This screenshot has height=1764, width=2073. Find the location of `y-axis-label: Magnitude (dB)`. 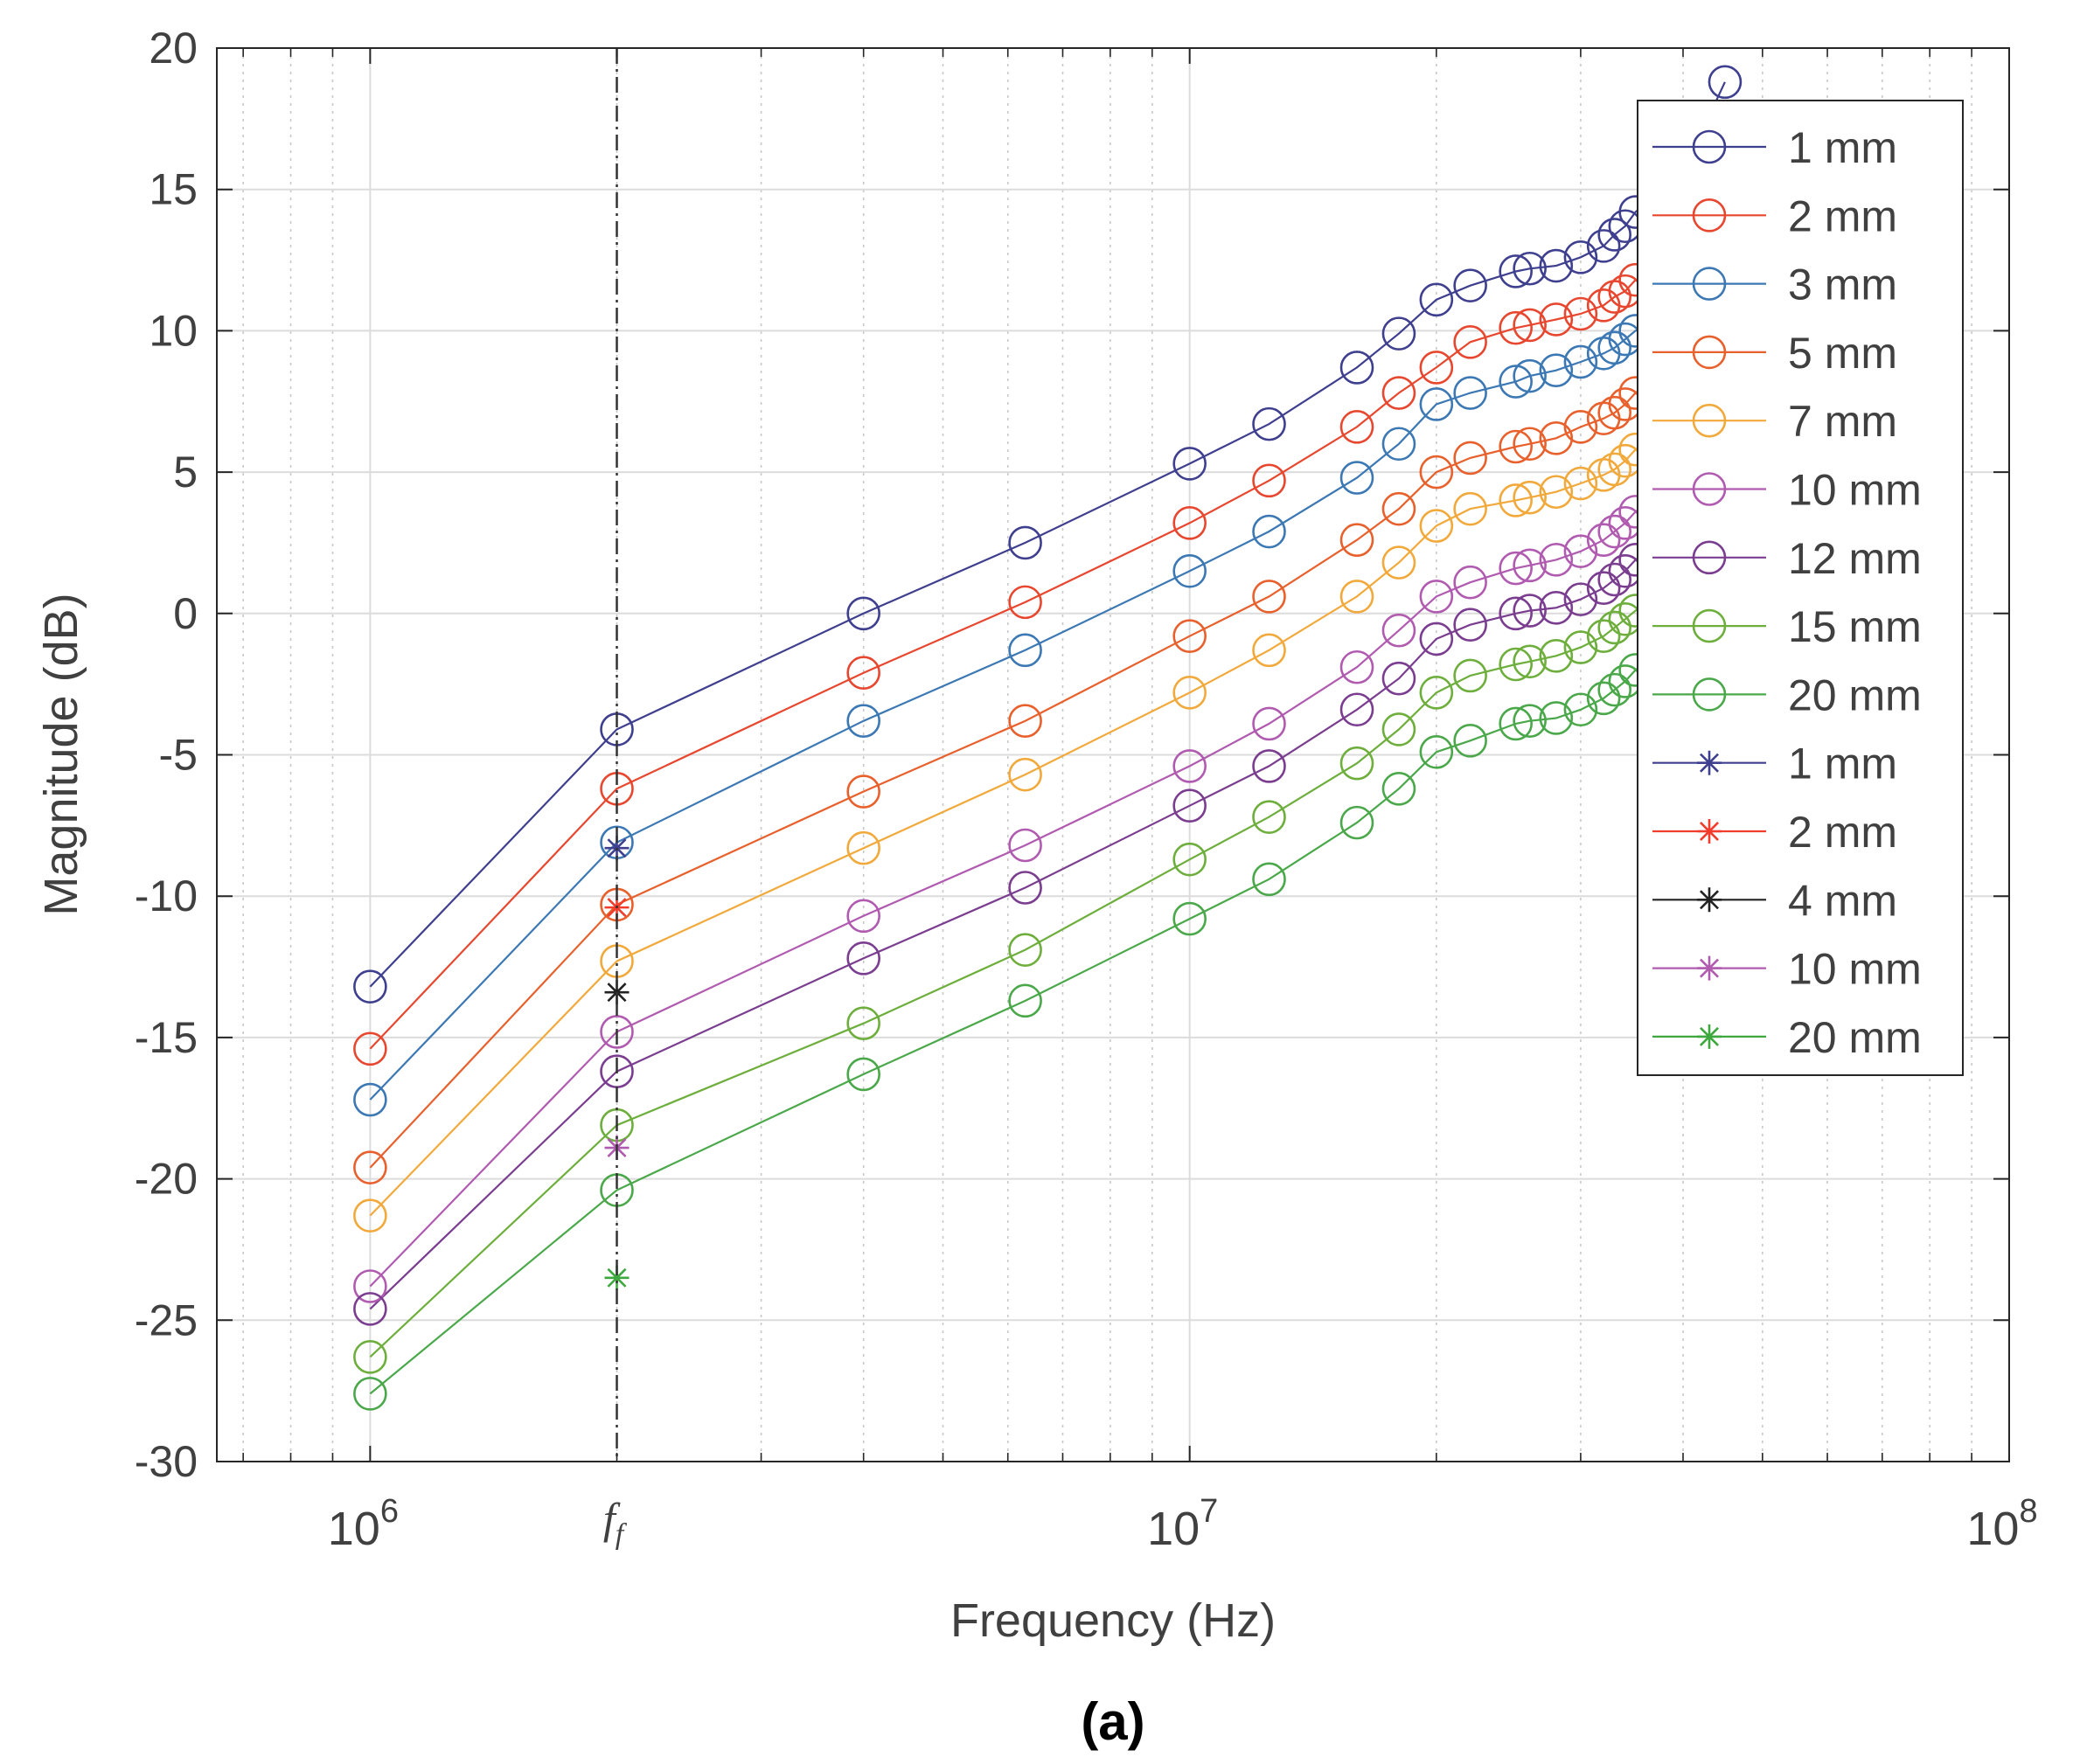

y-axis-label: Magnitude (dB) is located at coordinates (61, 754).